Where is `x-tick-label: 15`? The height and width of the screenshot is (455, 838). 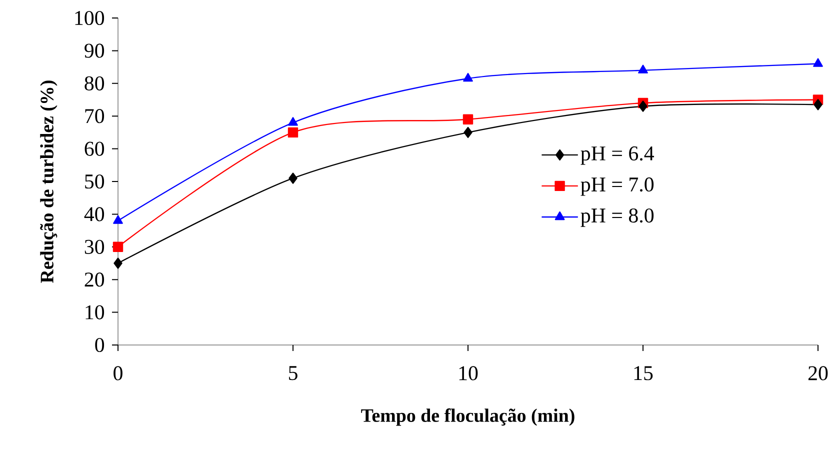 x-tick-label: 15 is located at coordinates (643, 373).